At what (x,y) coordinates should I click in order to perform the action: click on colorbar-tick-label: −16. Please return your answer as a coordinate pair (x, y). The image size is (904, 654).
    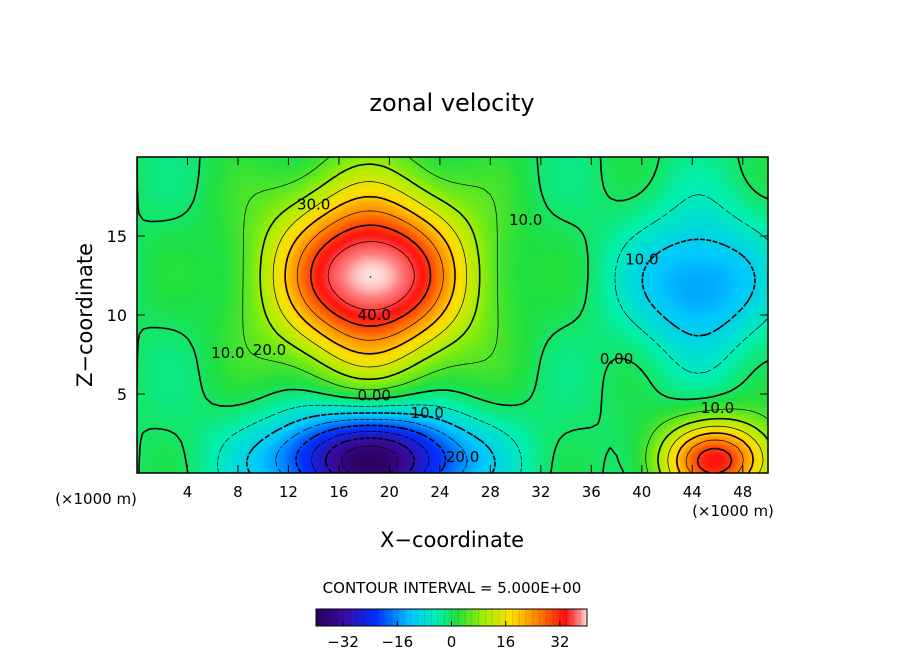
    Looking at the image, I should click on (397, 642).